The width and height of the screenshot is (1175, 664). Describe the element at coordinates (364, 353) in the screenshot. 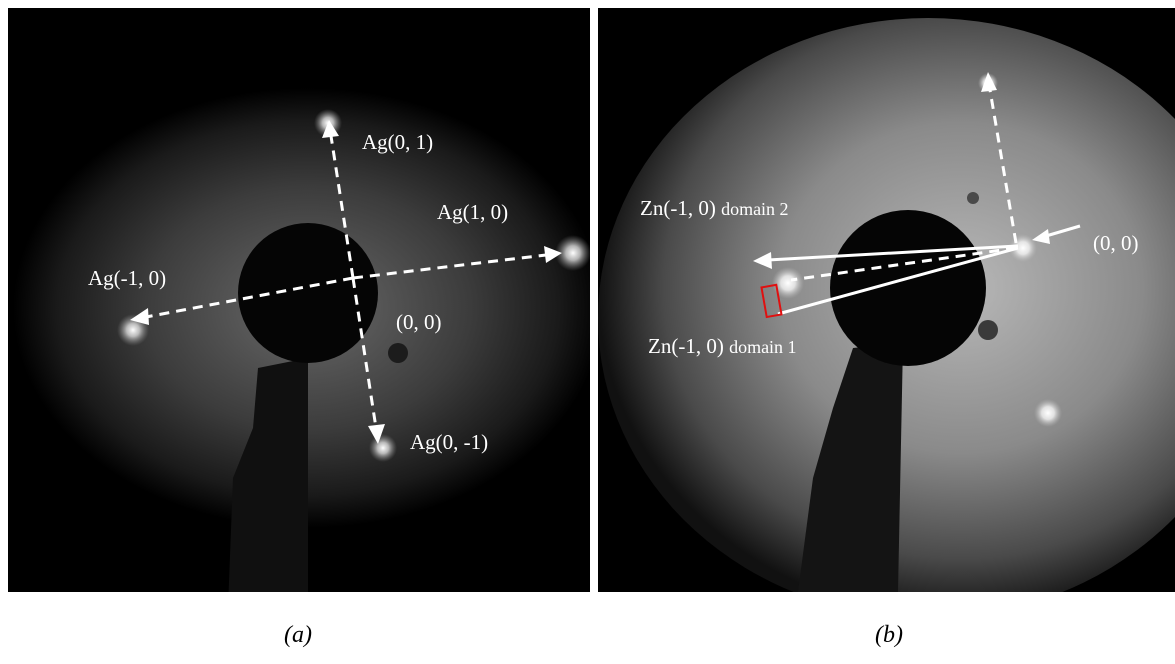

I see `arrow-to-ag-0-m1` at that location.